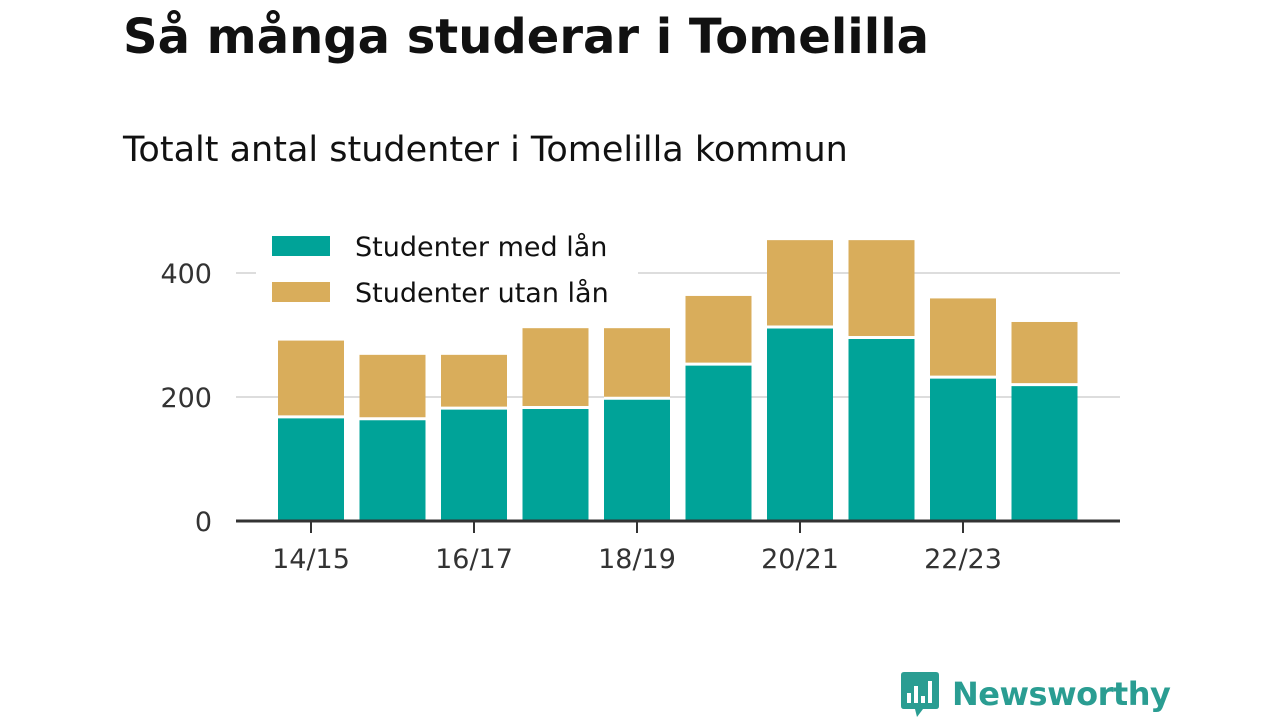 Image resolution: width=1280 pixels, height=720 pixels. I want to click on x-tick-label: 20/21, so click(800, 559).